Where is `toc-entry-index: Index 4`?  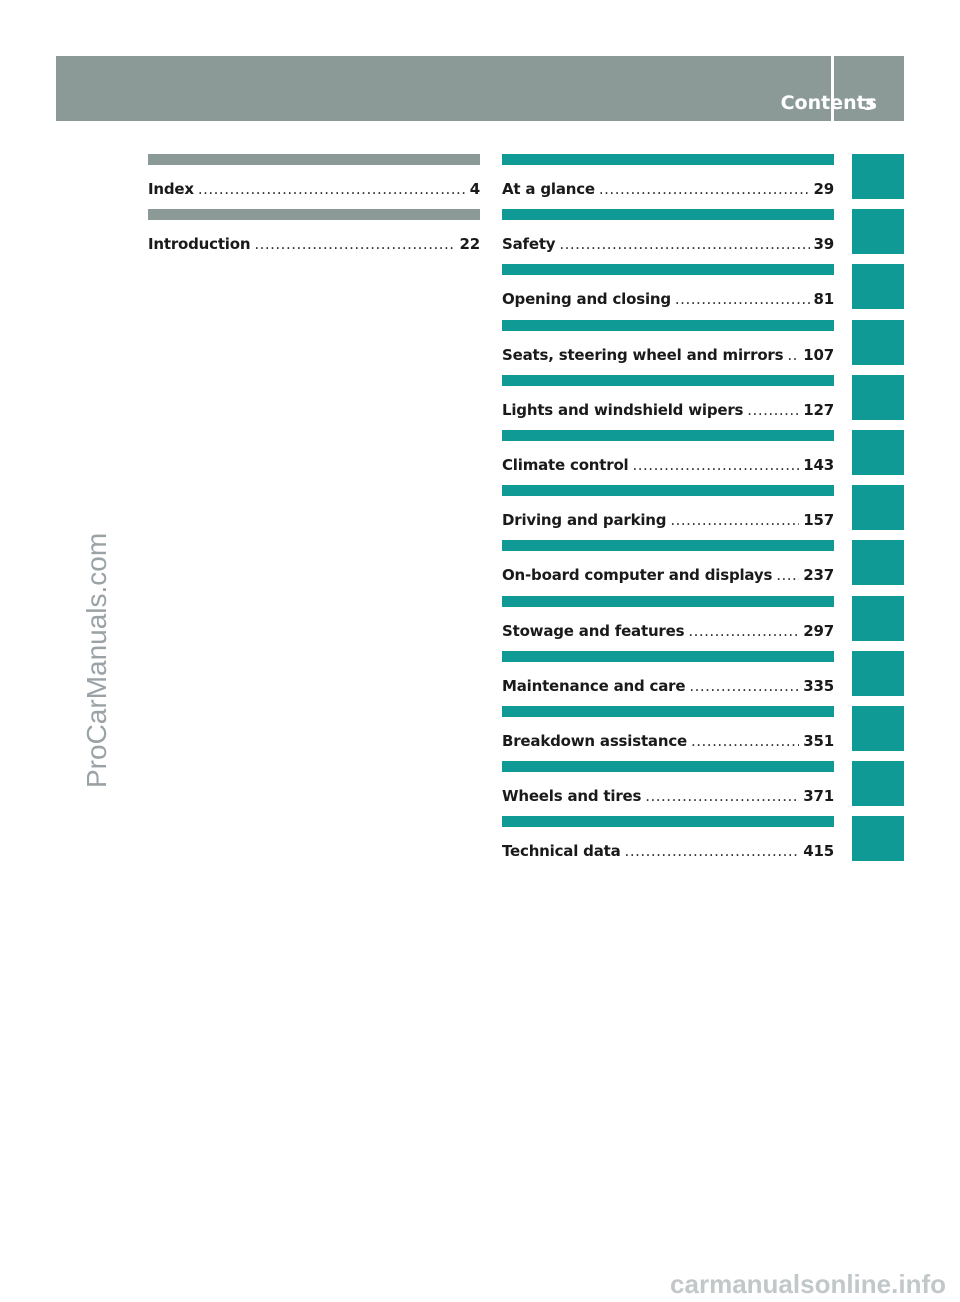 toc-entry-index: Index 4 is located at coordinates (314, 181).